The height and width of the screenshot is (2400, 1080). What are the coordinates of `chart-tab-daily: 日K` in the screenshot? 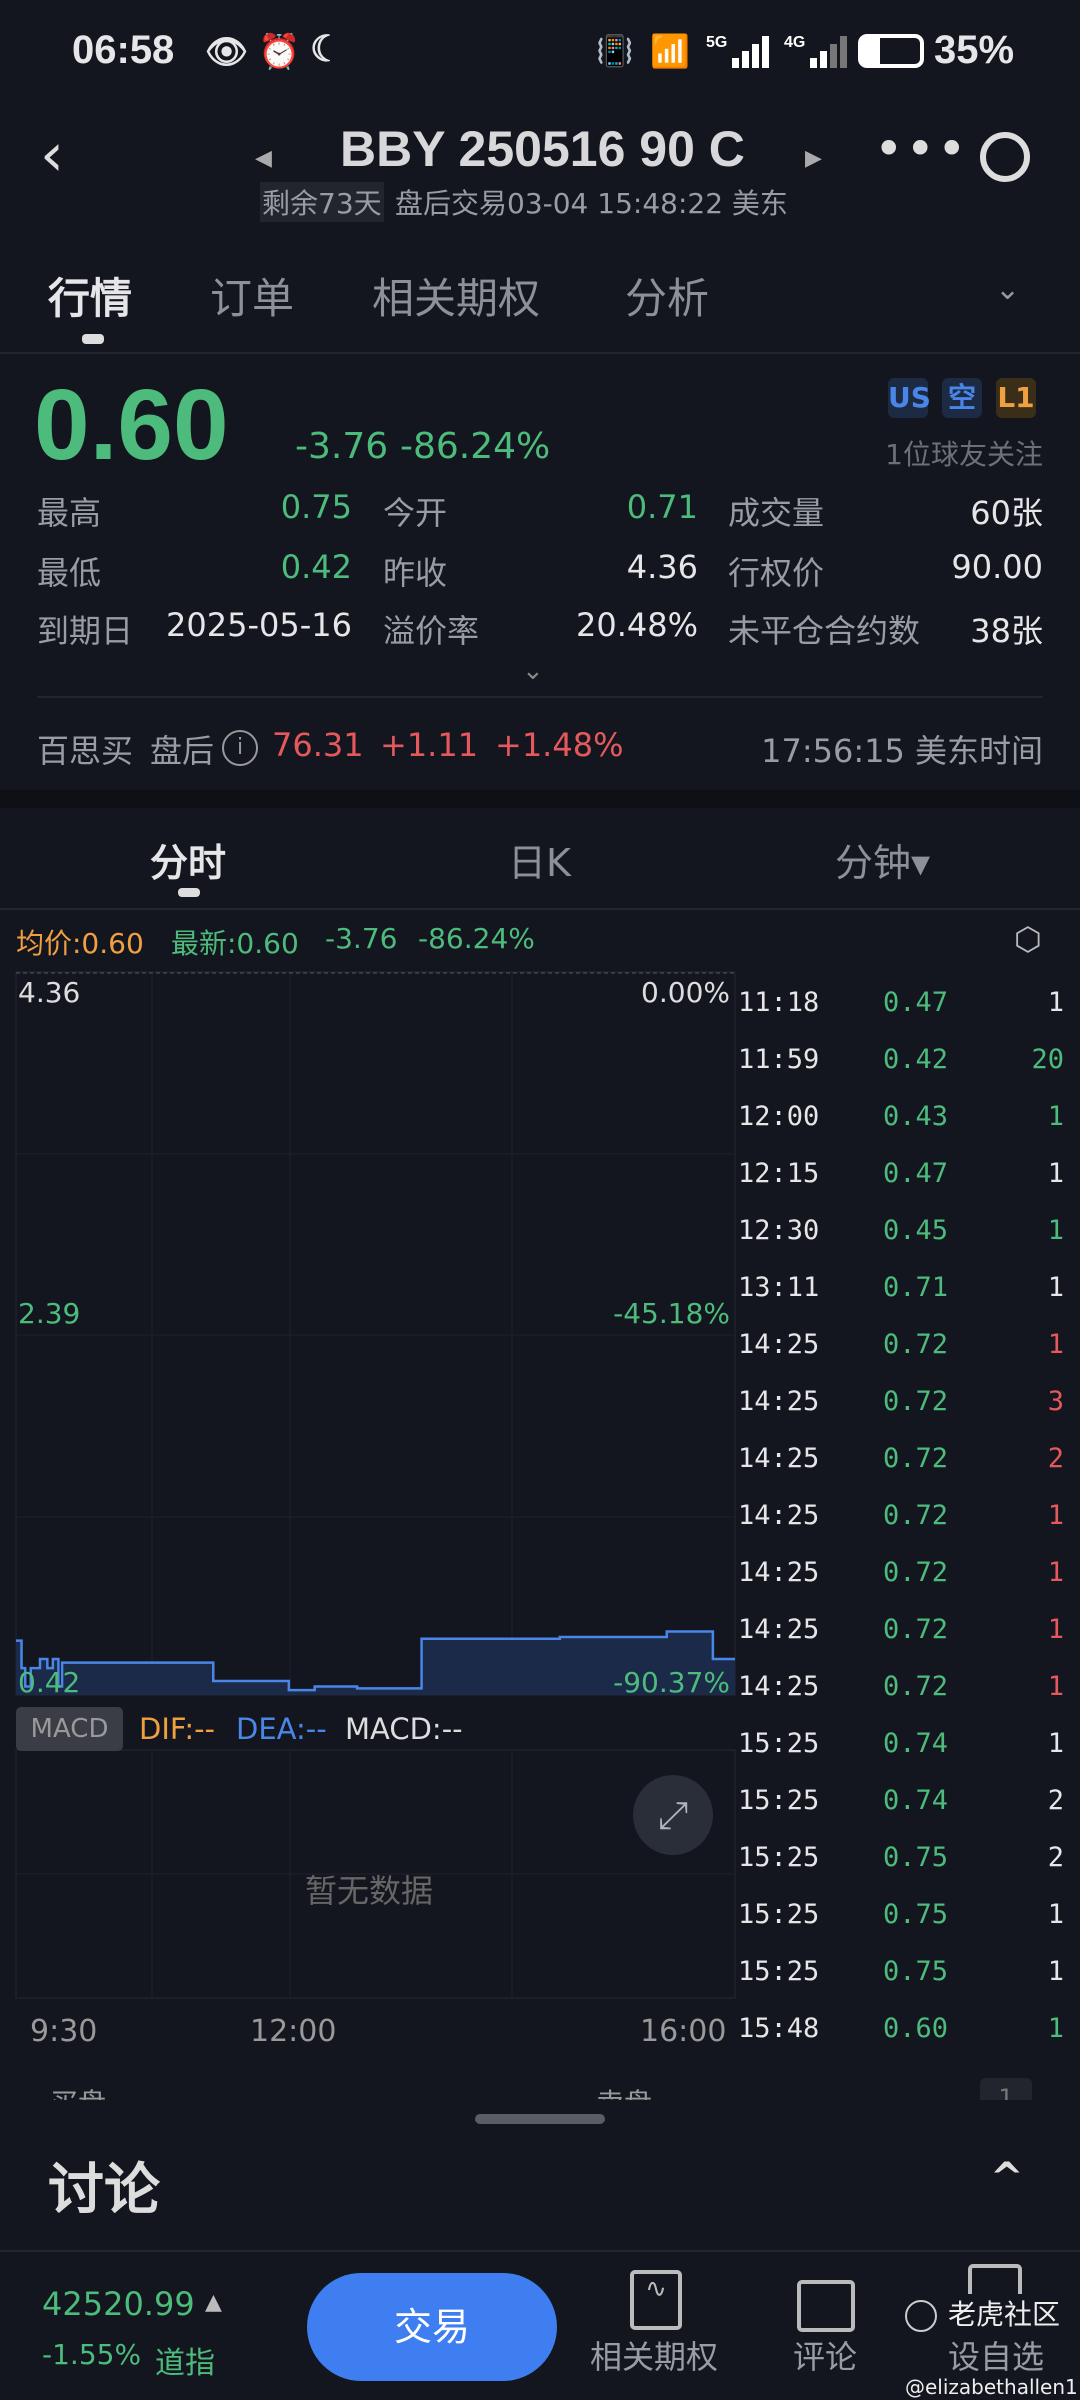 It's located at (539, 863).